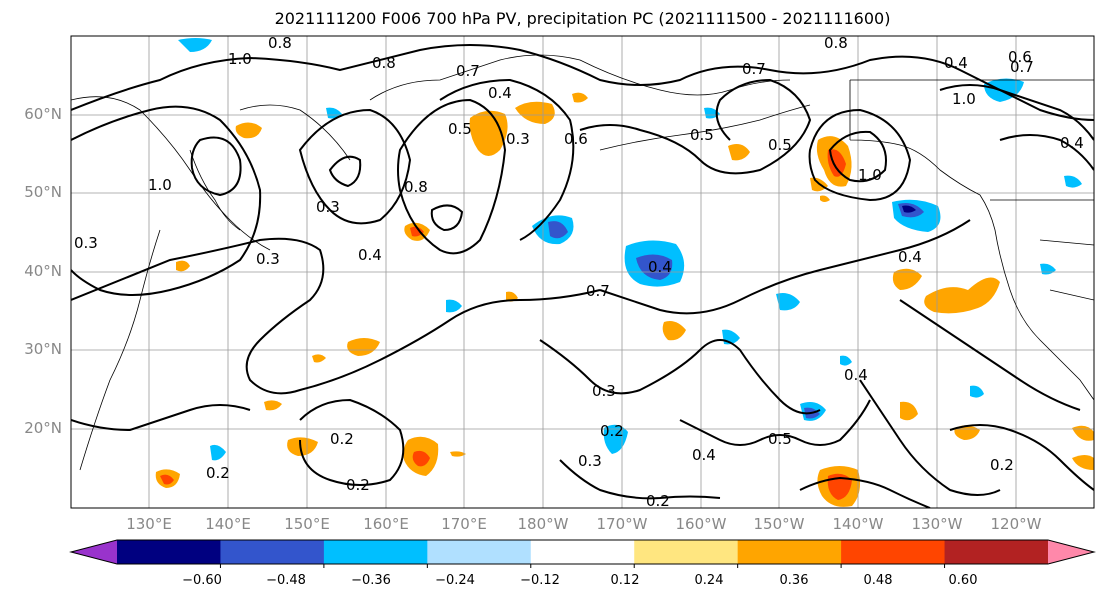 The width and height of the screenshot is (1105, 601). I want to click on lat-label: 50°N, so click(43, 192).